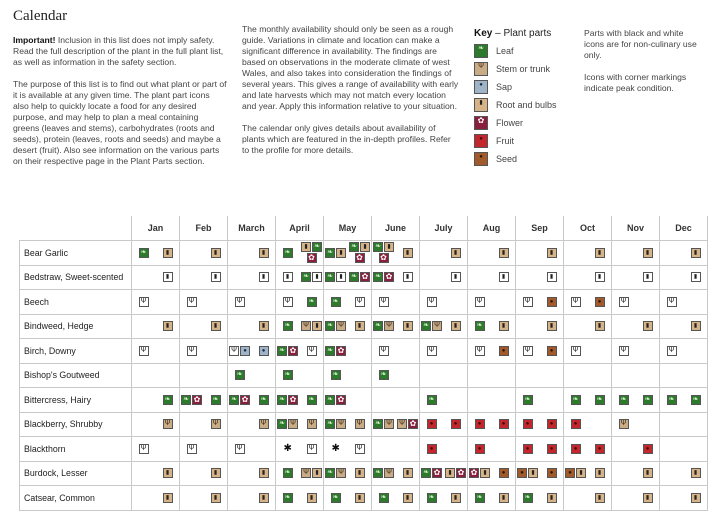 This screenshot has width=720, height=515. What do you see at coordinates (522, 33) in the screenshot?
I see `key-title-rest: – Plant parts` at bounding box center [522, 33].